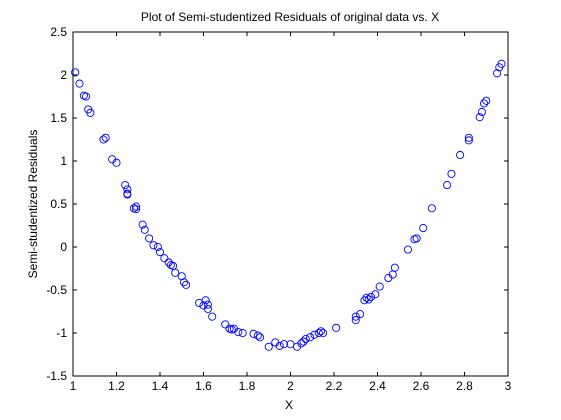  Describe the element at coordinates (58, 32) in the screenshot. I see `y-tick-label: 2.5` at that location.